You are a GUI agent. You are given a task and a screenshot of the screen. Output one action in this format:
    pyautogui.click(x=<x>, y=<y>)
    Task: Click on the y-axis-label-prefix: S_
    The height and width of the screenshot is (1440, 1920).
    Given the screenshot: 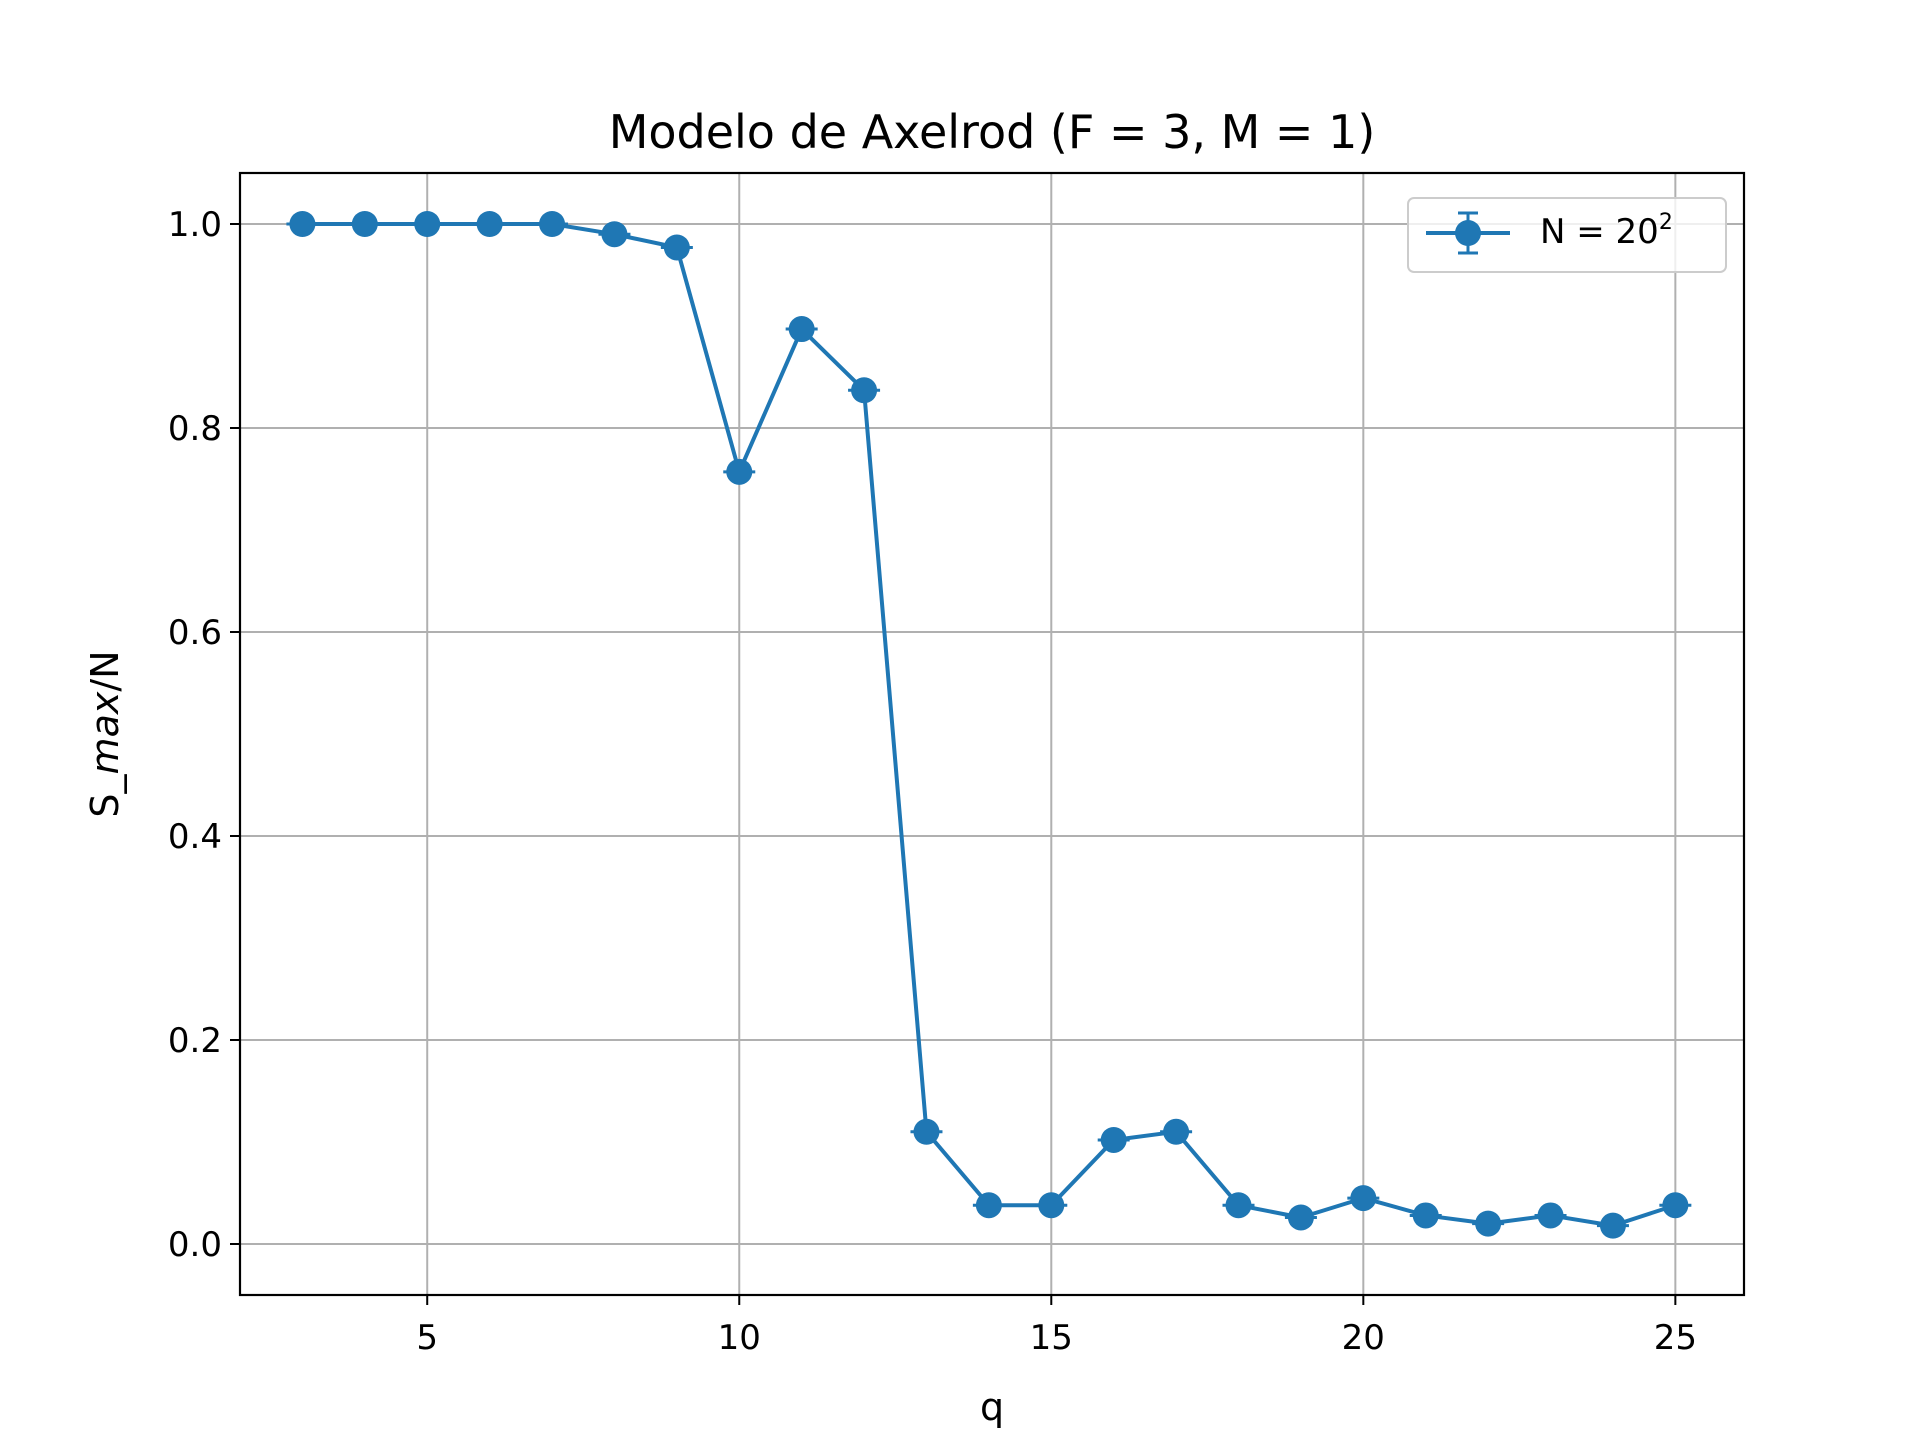 What is the action you would take?
    pyautogui.click(x=105, y=795)
    